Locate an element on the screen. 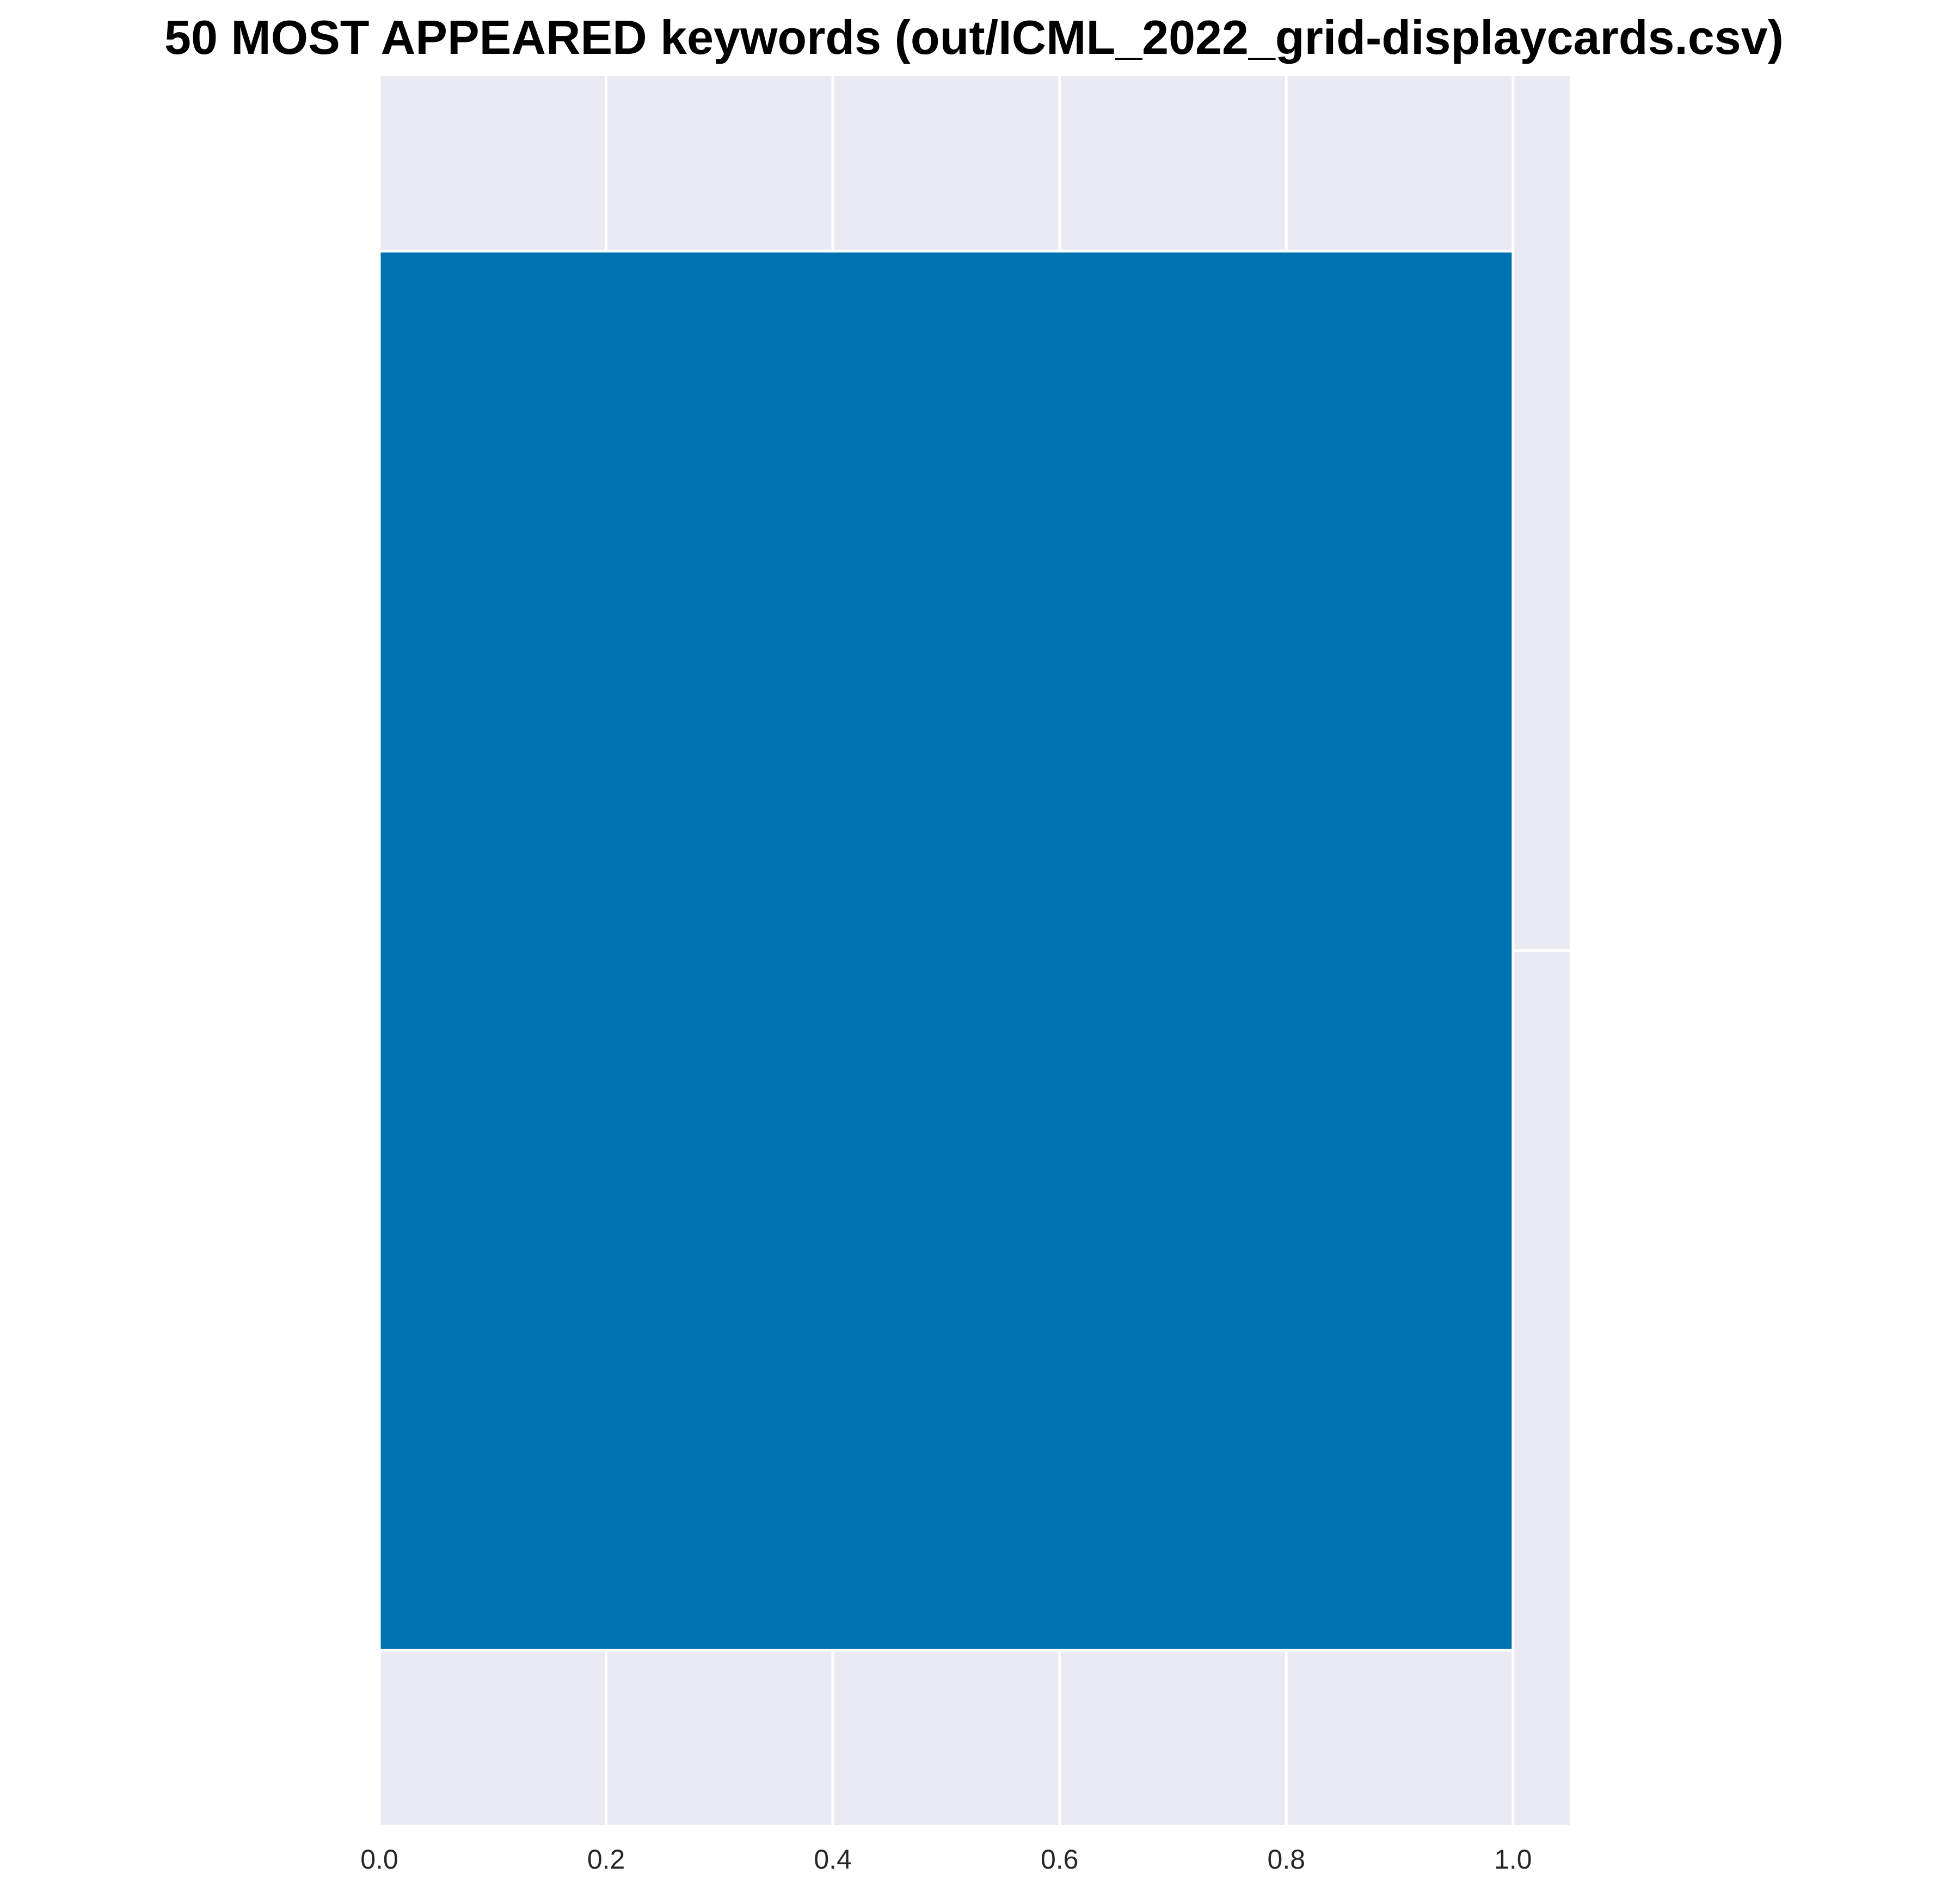 This screenshot has width=1948, height=1904. x-tick-label: 0.0 is located at coordinates (379, 1859).